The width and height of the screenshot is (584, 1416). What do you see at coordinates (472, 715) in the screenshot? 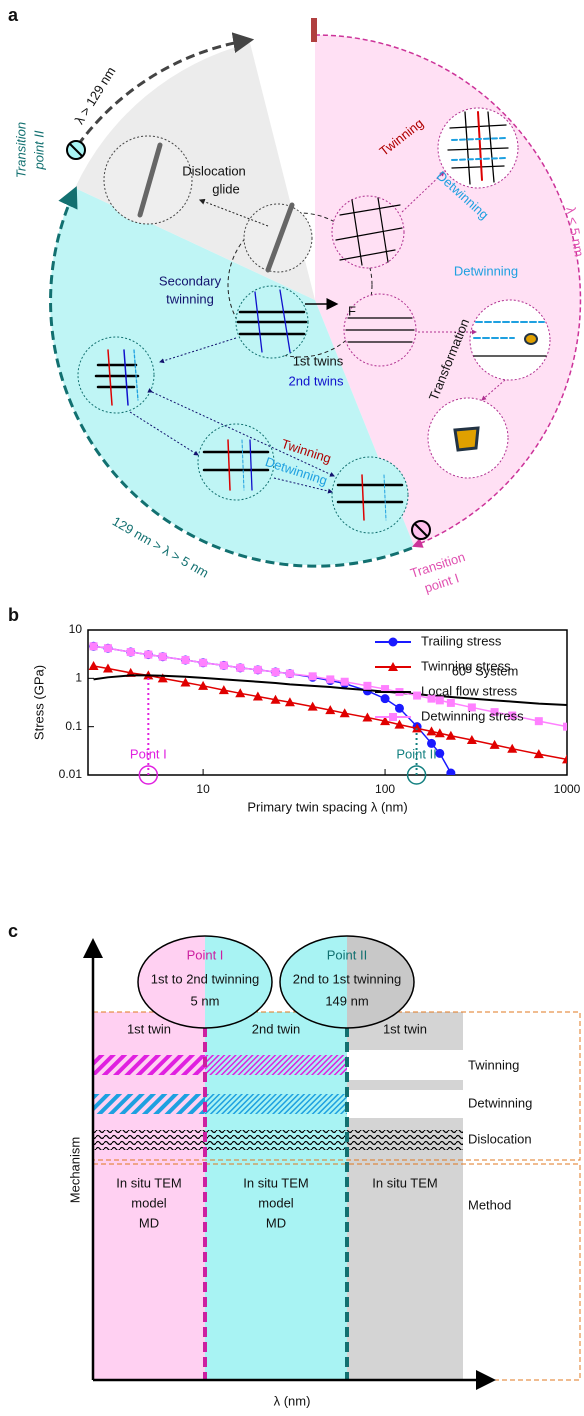
I see `legend-label: Detwinning stress` at bounding box center [472, 715].